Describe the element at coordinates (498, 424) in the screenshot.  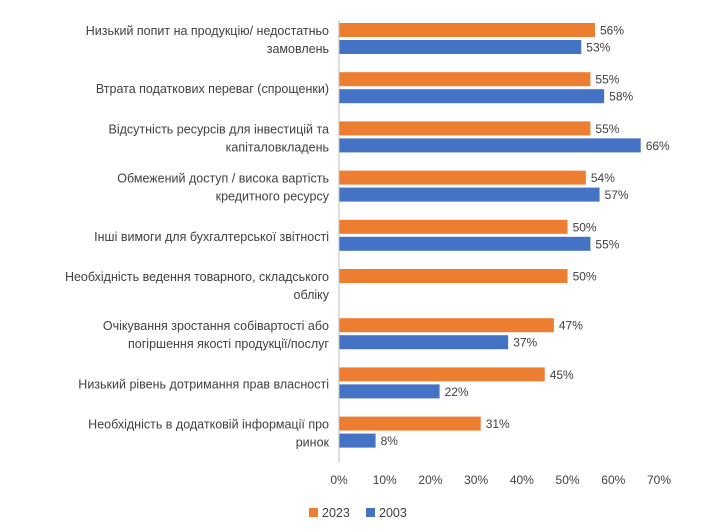
I see `data-label-2023-8: 31%` at that location.